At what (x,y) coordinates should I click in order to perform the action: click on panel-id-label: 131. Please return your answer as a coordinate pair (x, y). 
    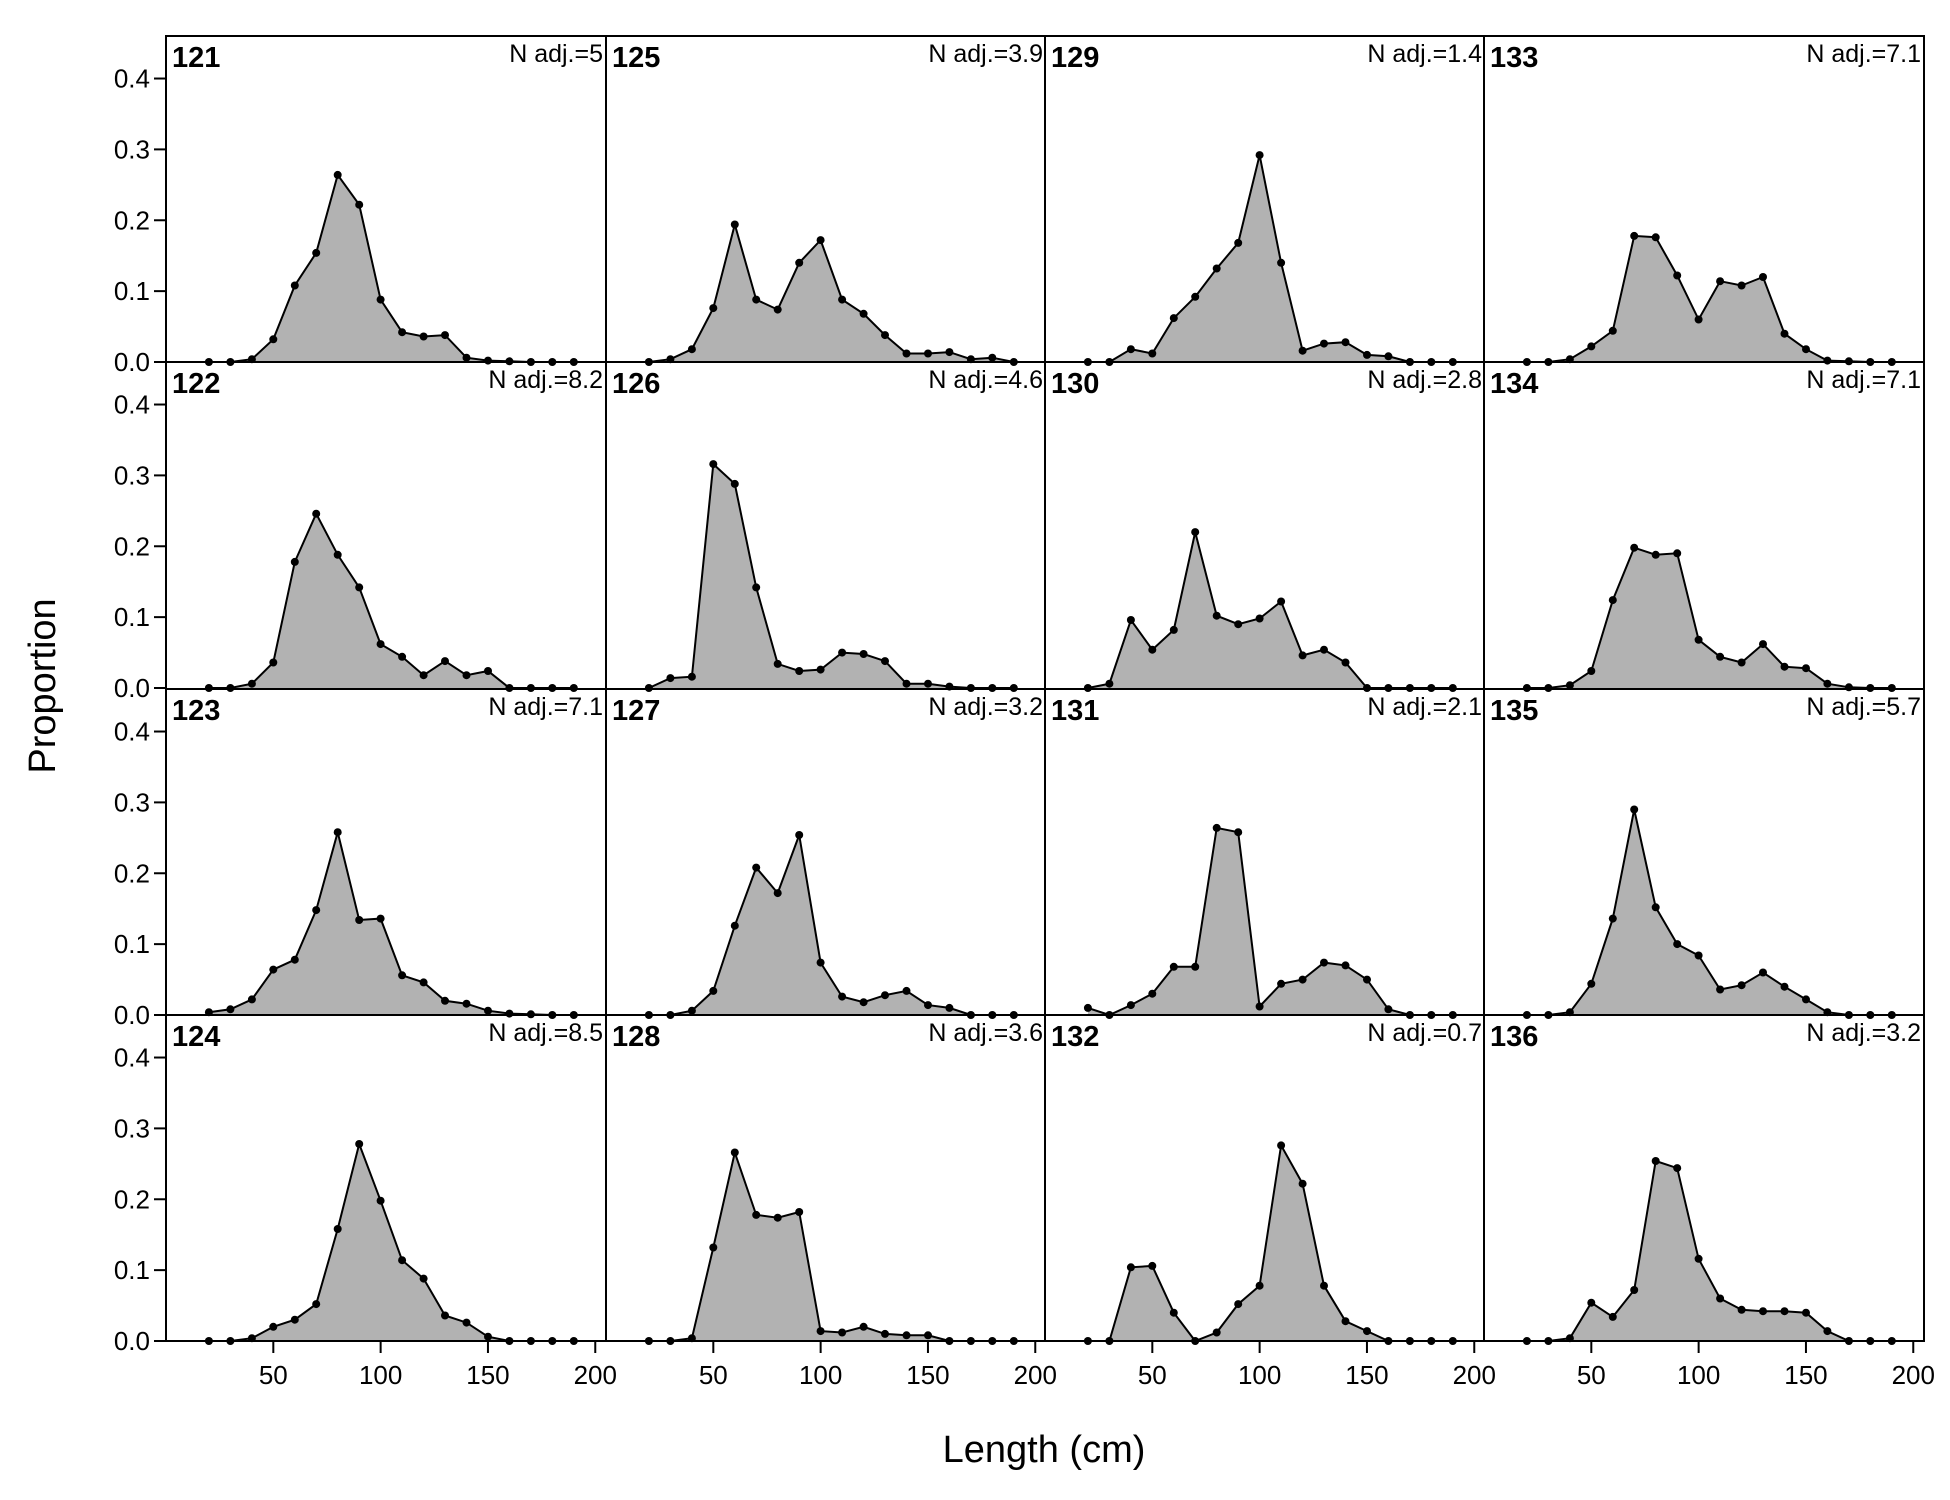
    Looking at the image, I should click on (1075, 711).